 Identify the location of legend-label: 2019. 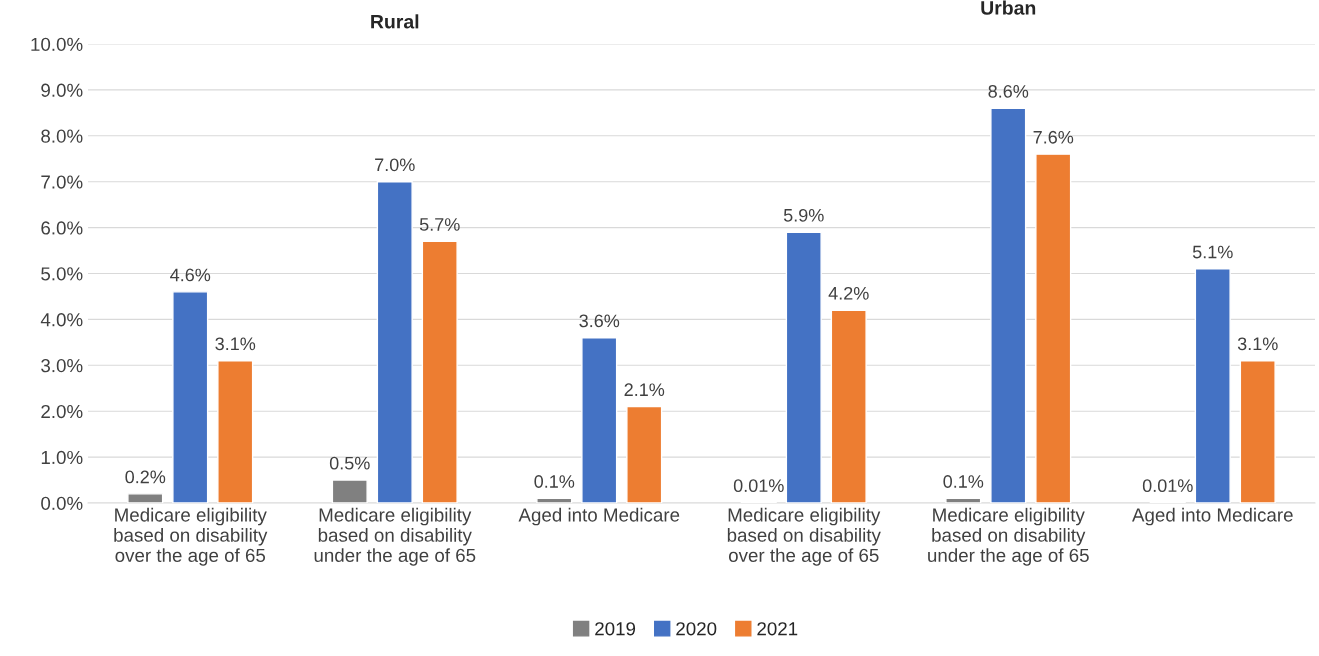
(615, 629).